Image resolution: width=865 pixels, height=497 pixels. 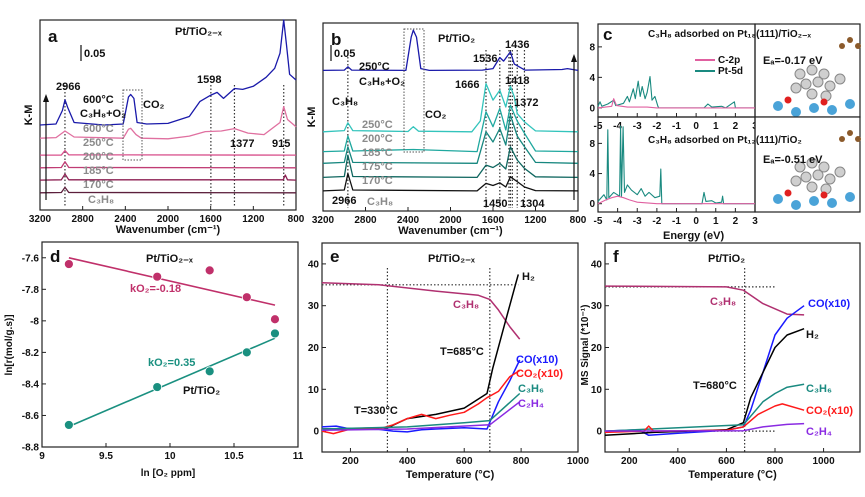 I want to click on o-atom, so click(x=824, y=195).